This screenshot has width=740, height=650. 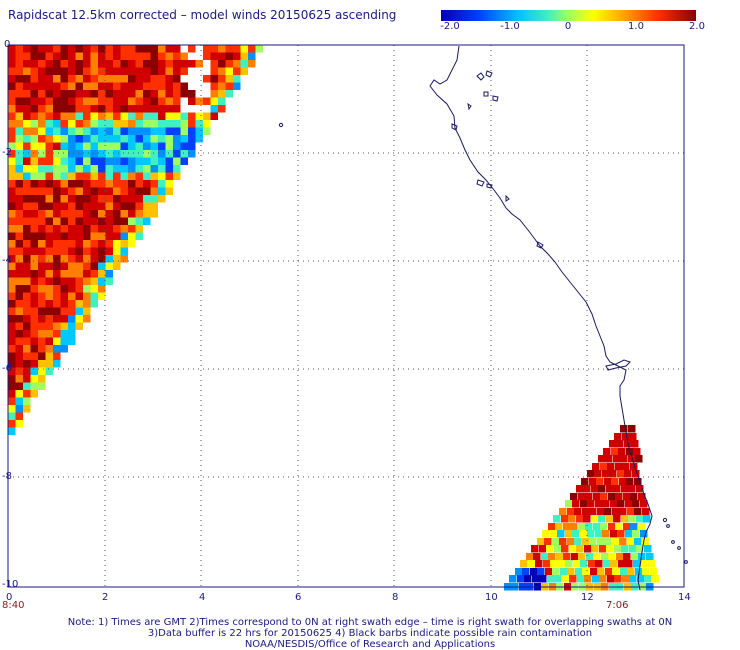 What do you see at coordinates (697, 26) in the screenshot?
I see `colorbar-tick-label: 2.0` at bounding box center [697, 26].